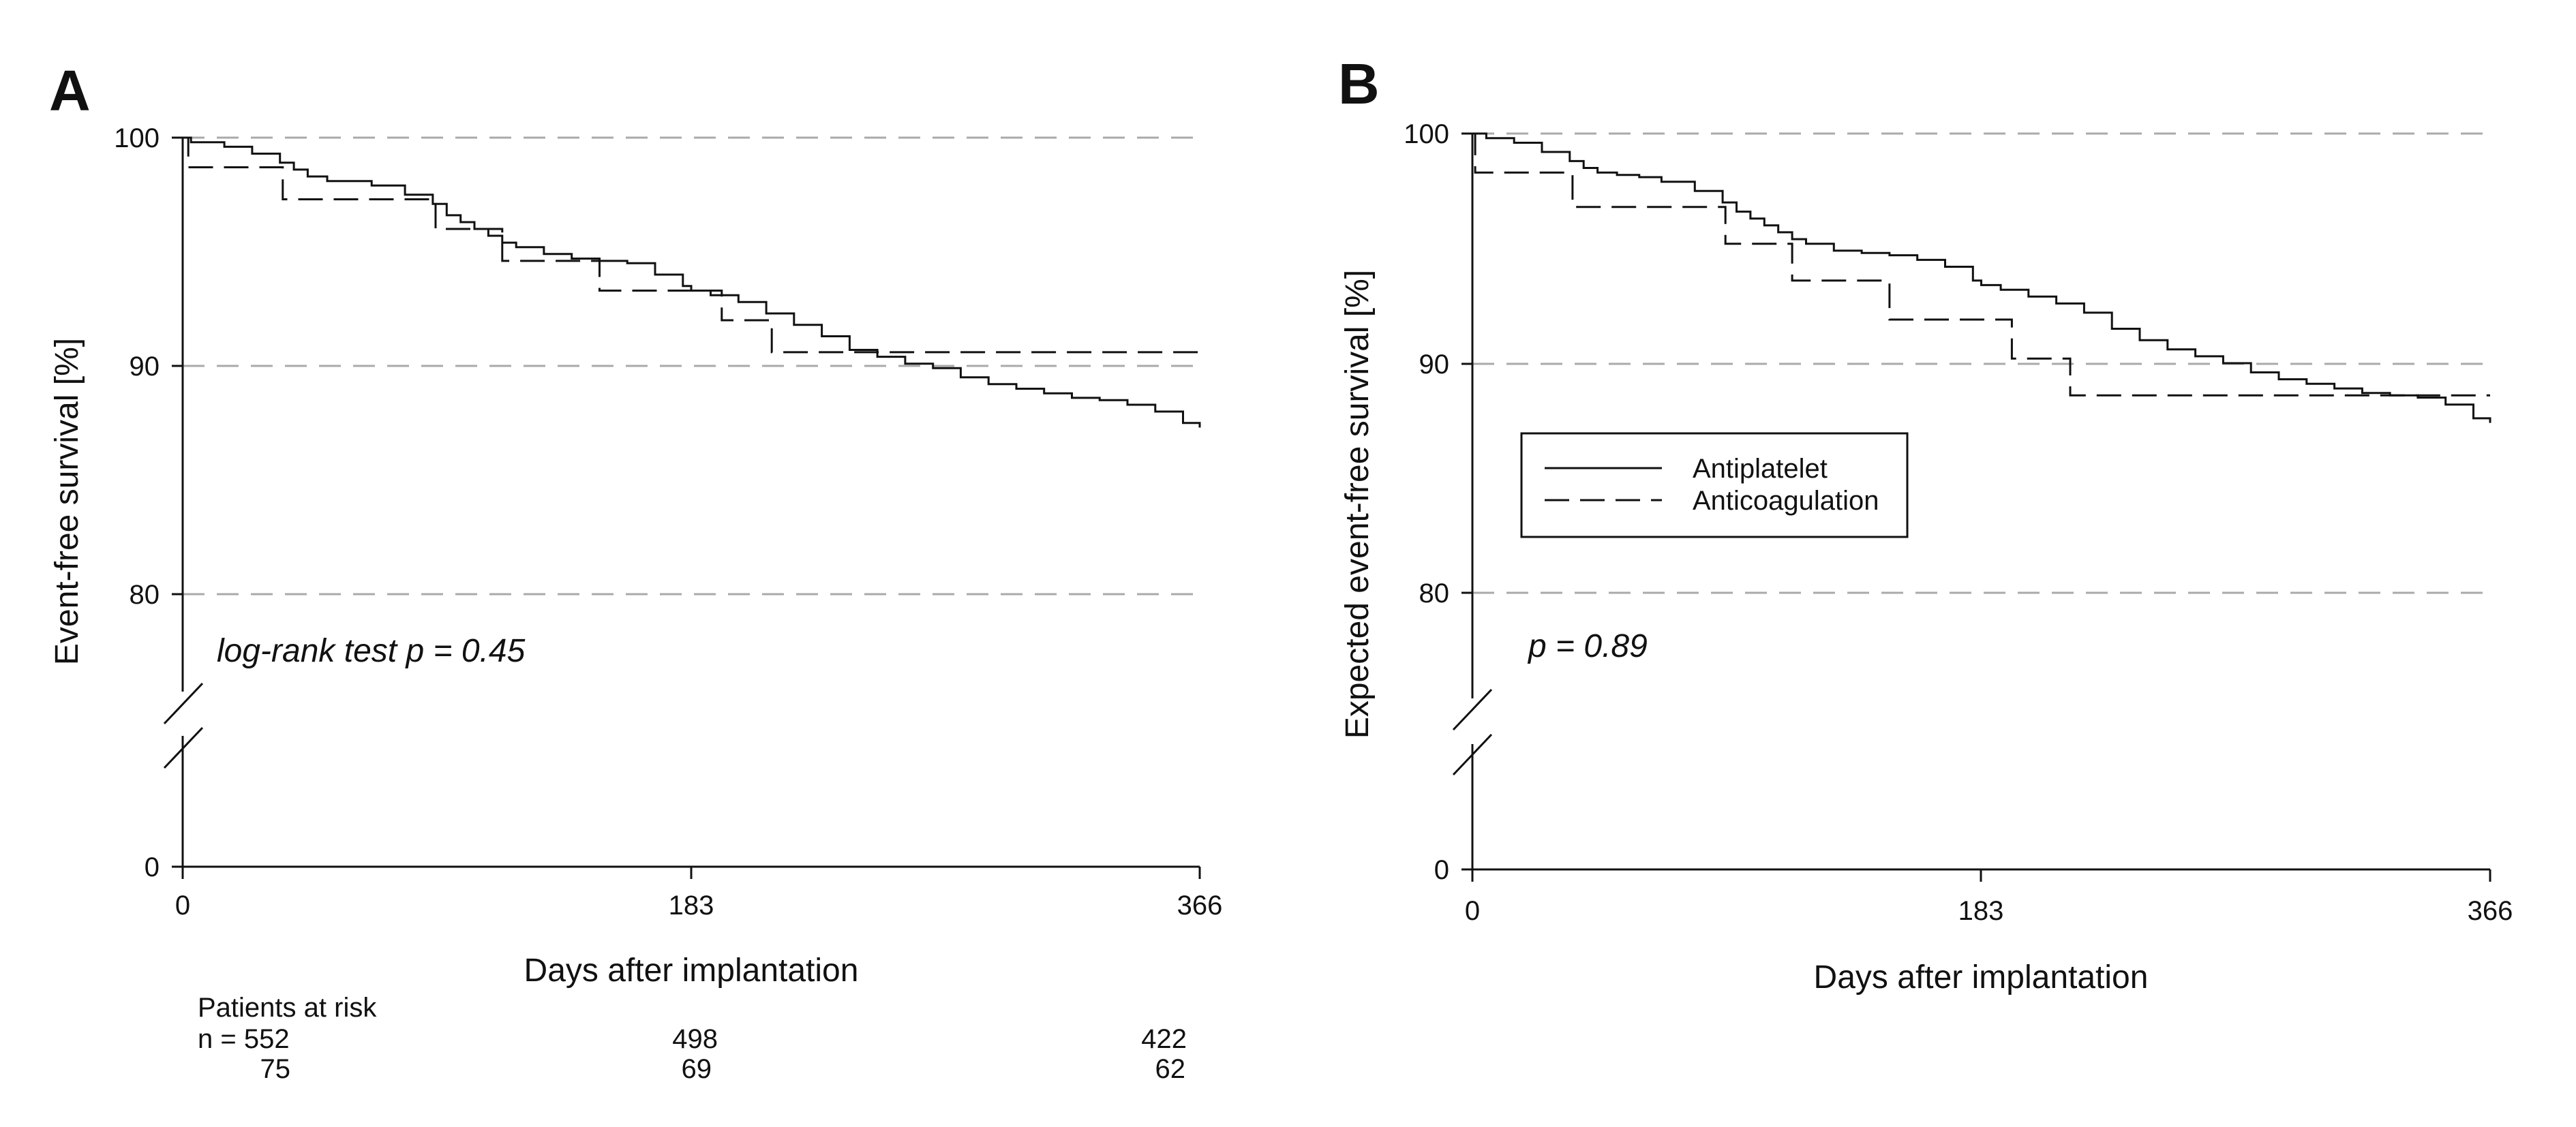 This screenshot has height=1127, width=2576. I want to click on risk-cell: 69, so click(697, 1069).